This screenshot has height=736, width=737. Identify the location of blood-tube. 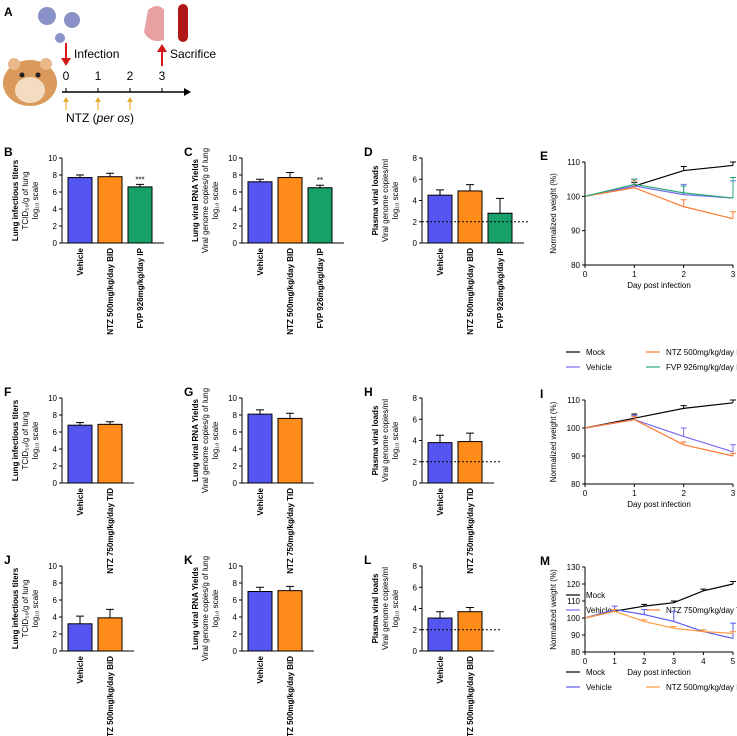
(183, 23).